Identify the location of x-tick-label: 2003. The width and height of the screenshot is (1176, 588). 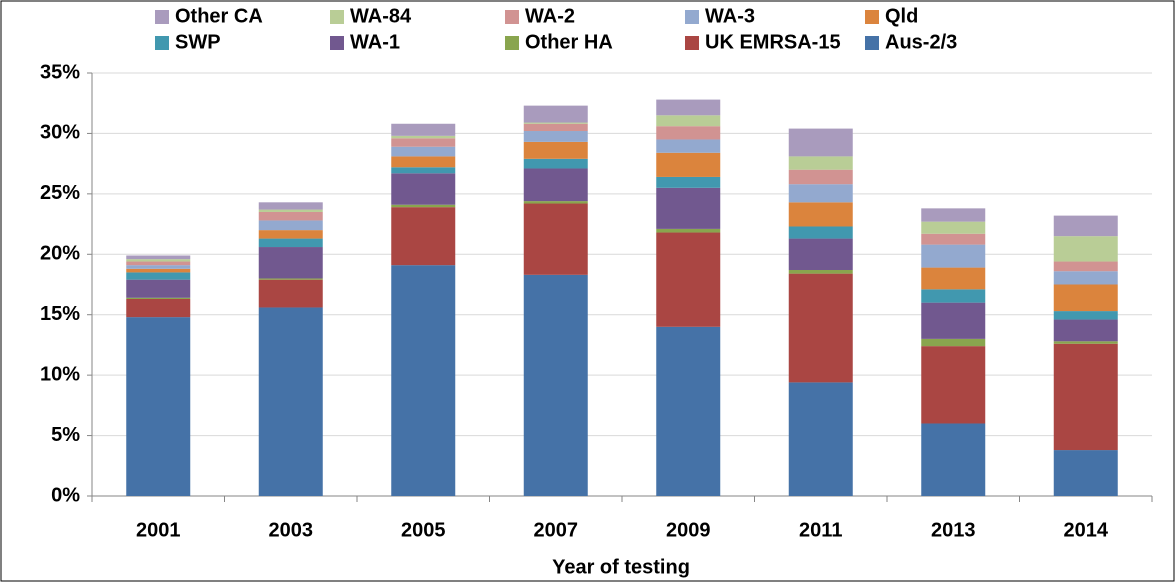
(291, 530).